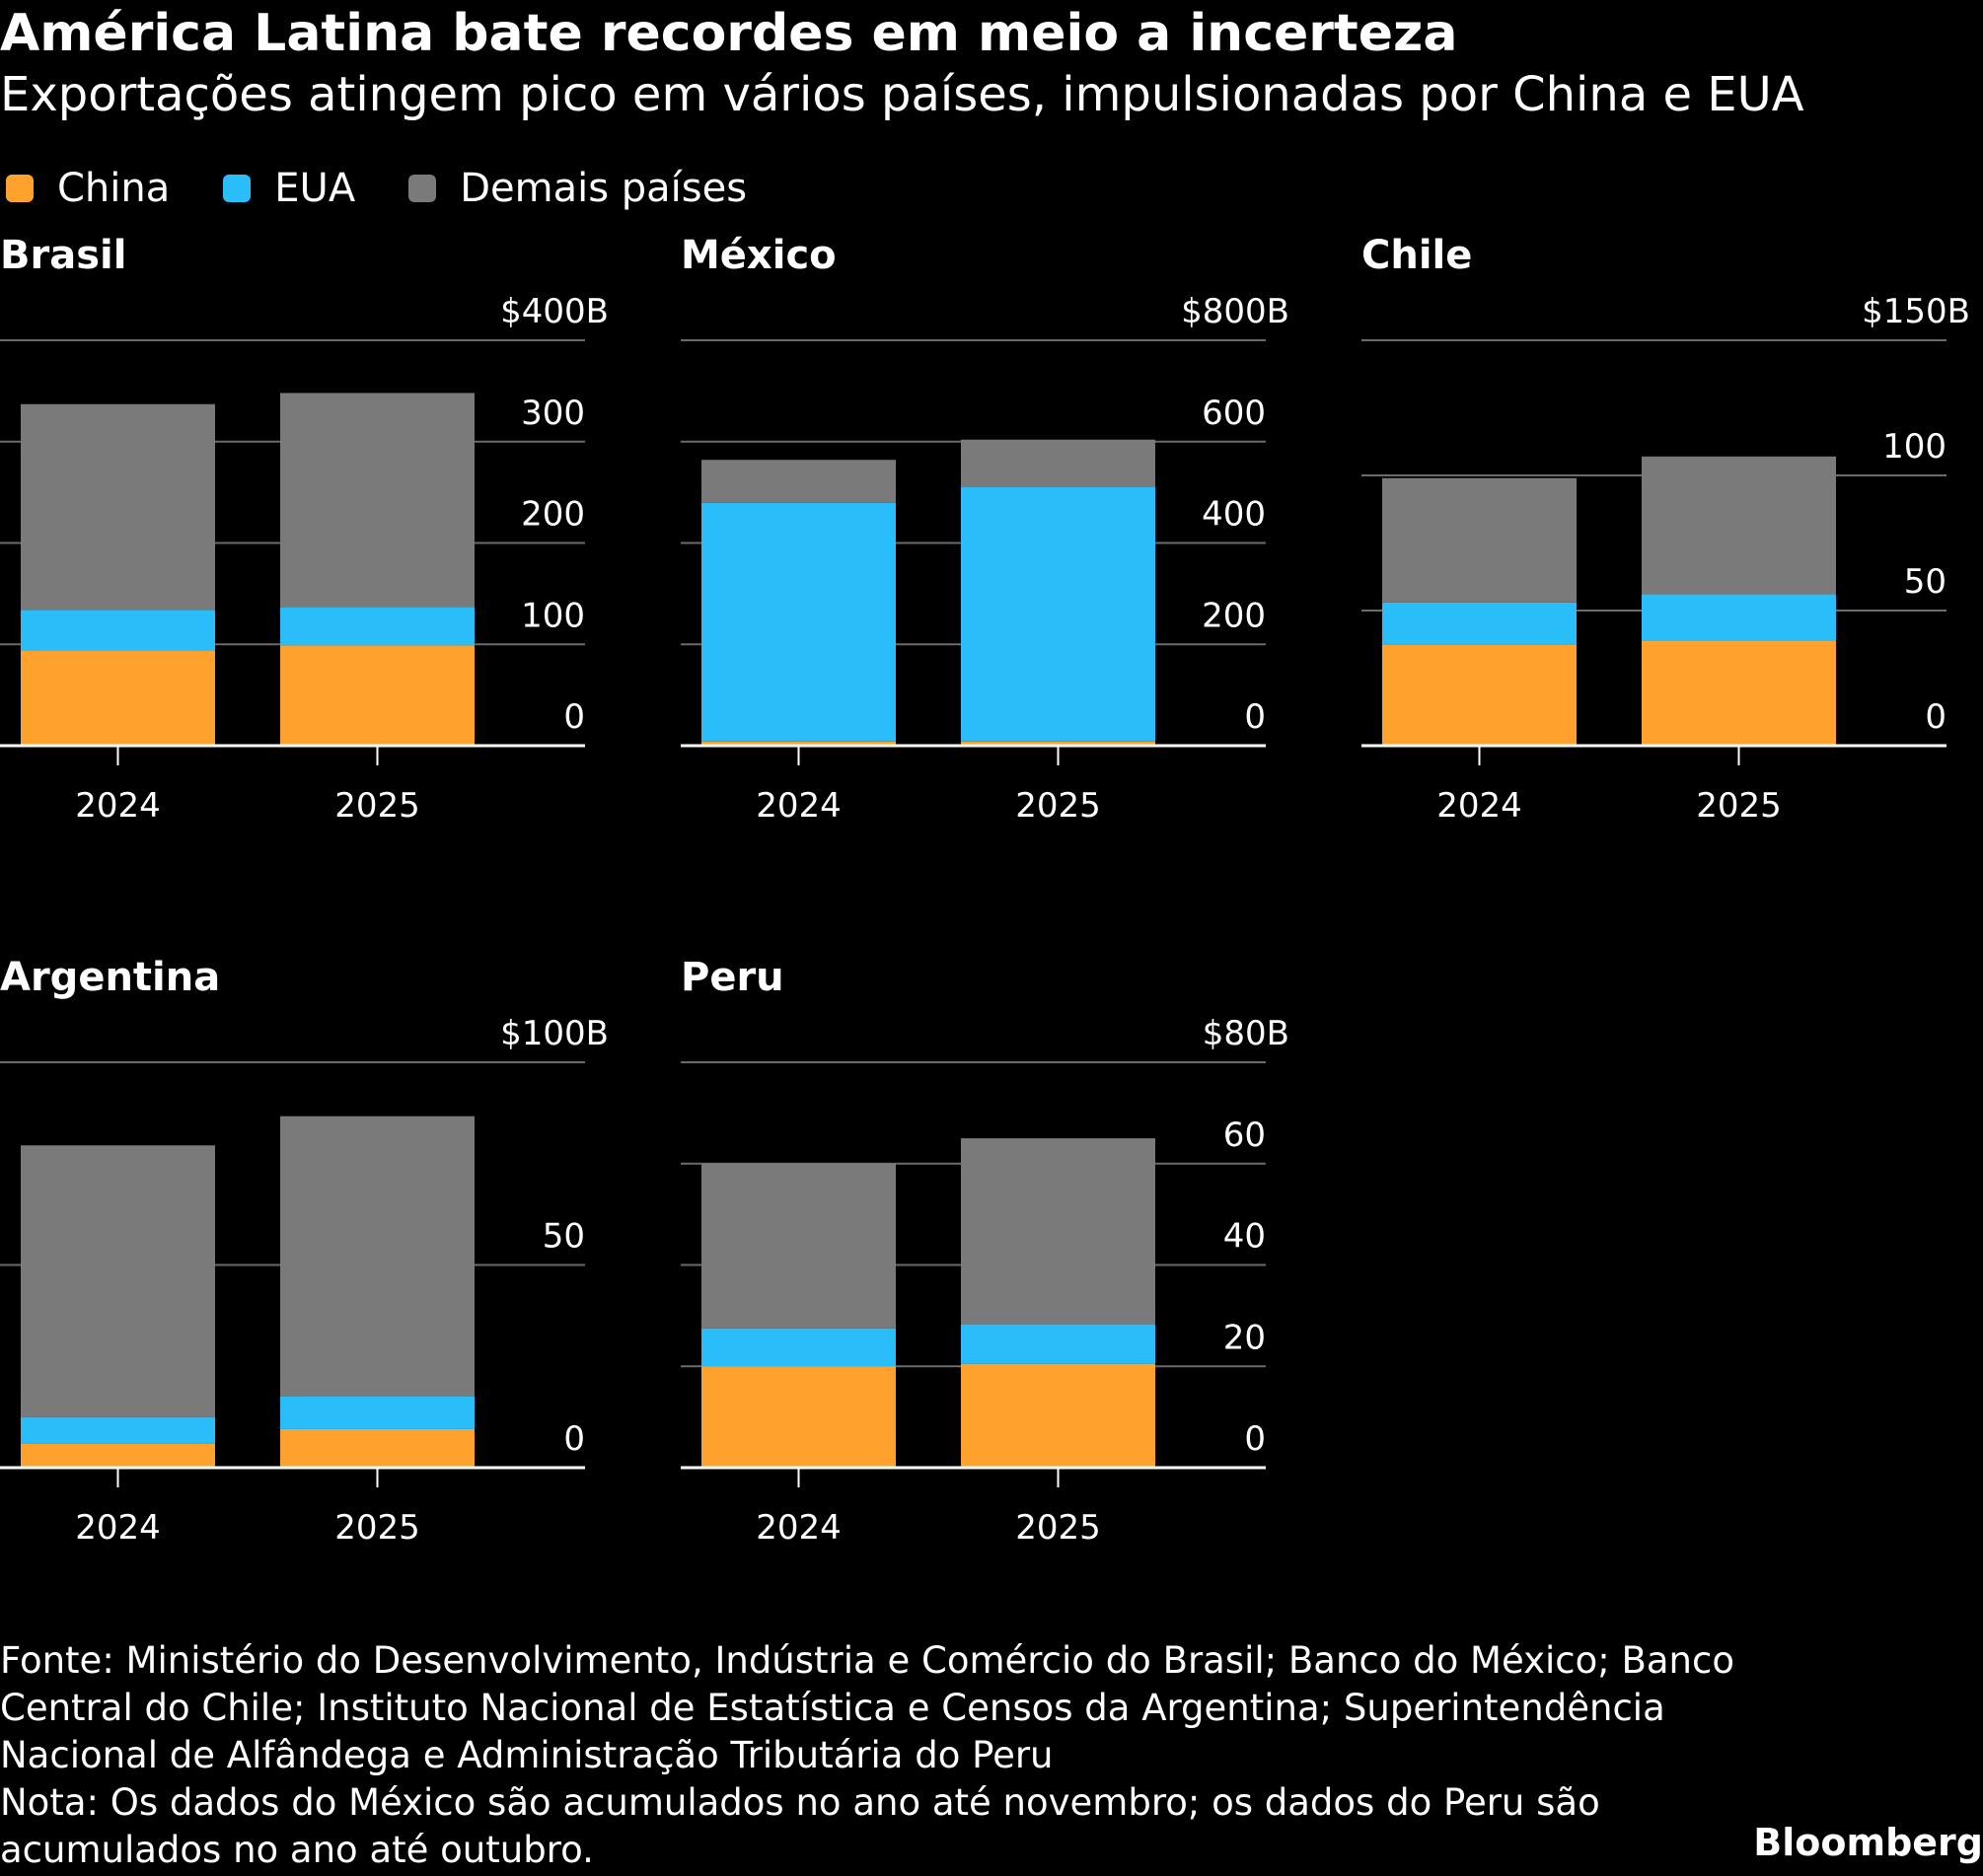 Image resolution: width=1983 pixels, height=1876 pixels. What do you see at coordinates (1235, 311) in the screenshot?
I see `y-tick-label: $800B` at bounding box center [1235, 311].